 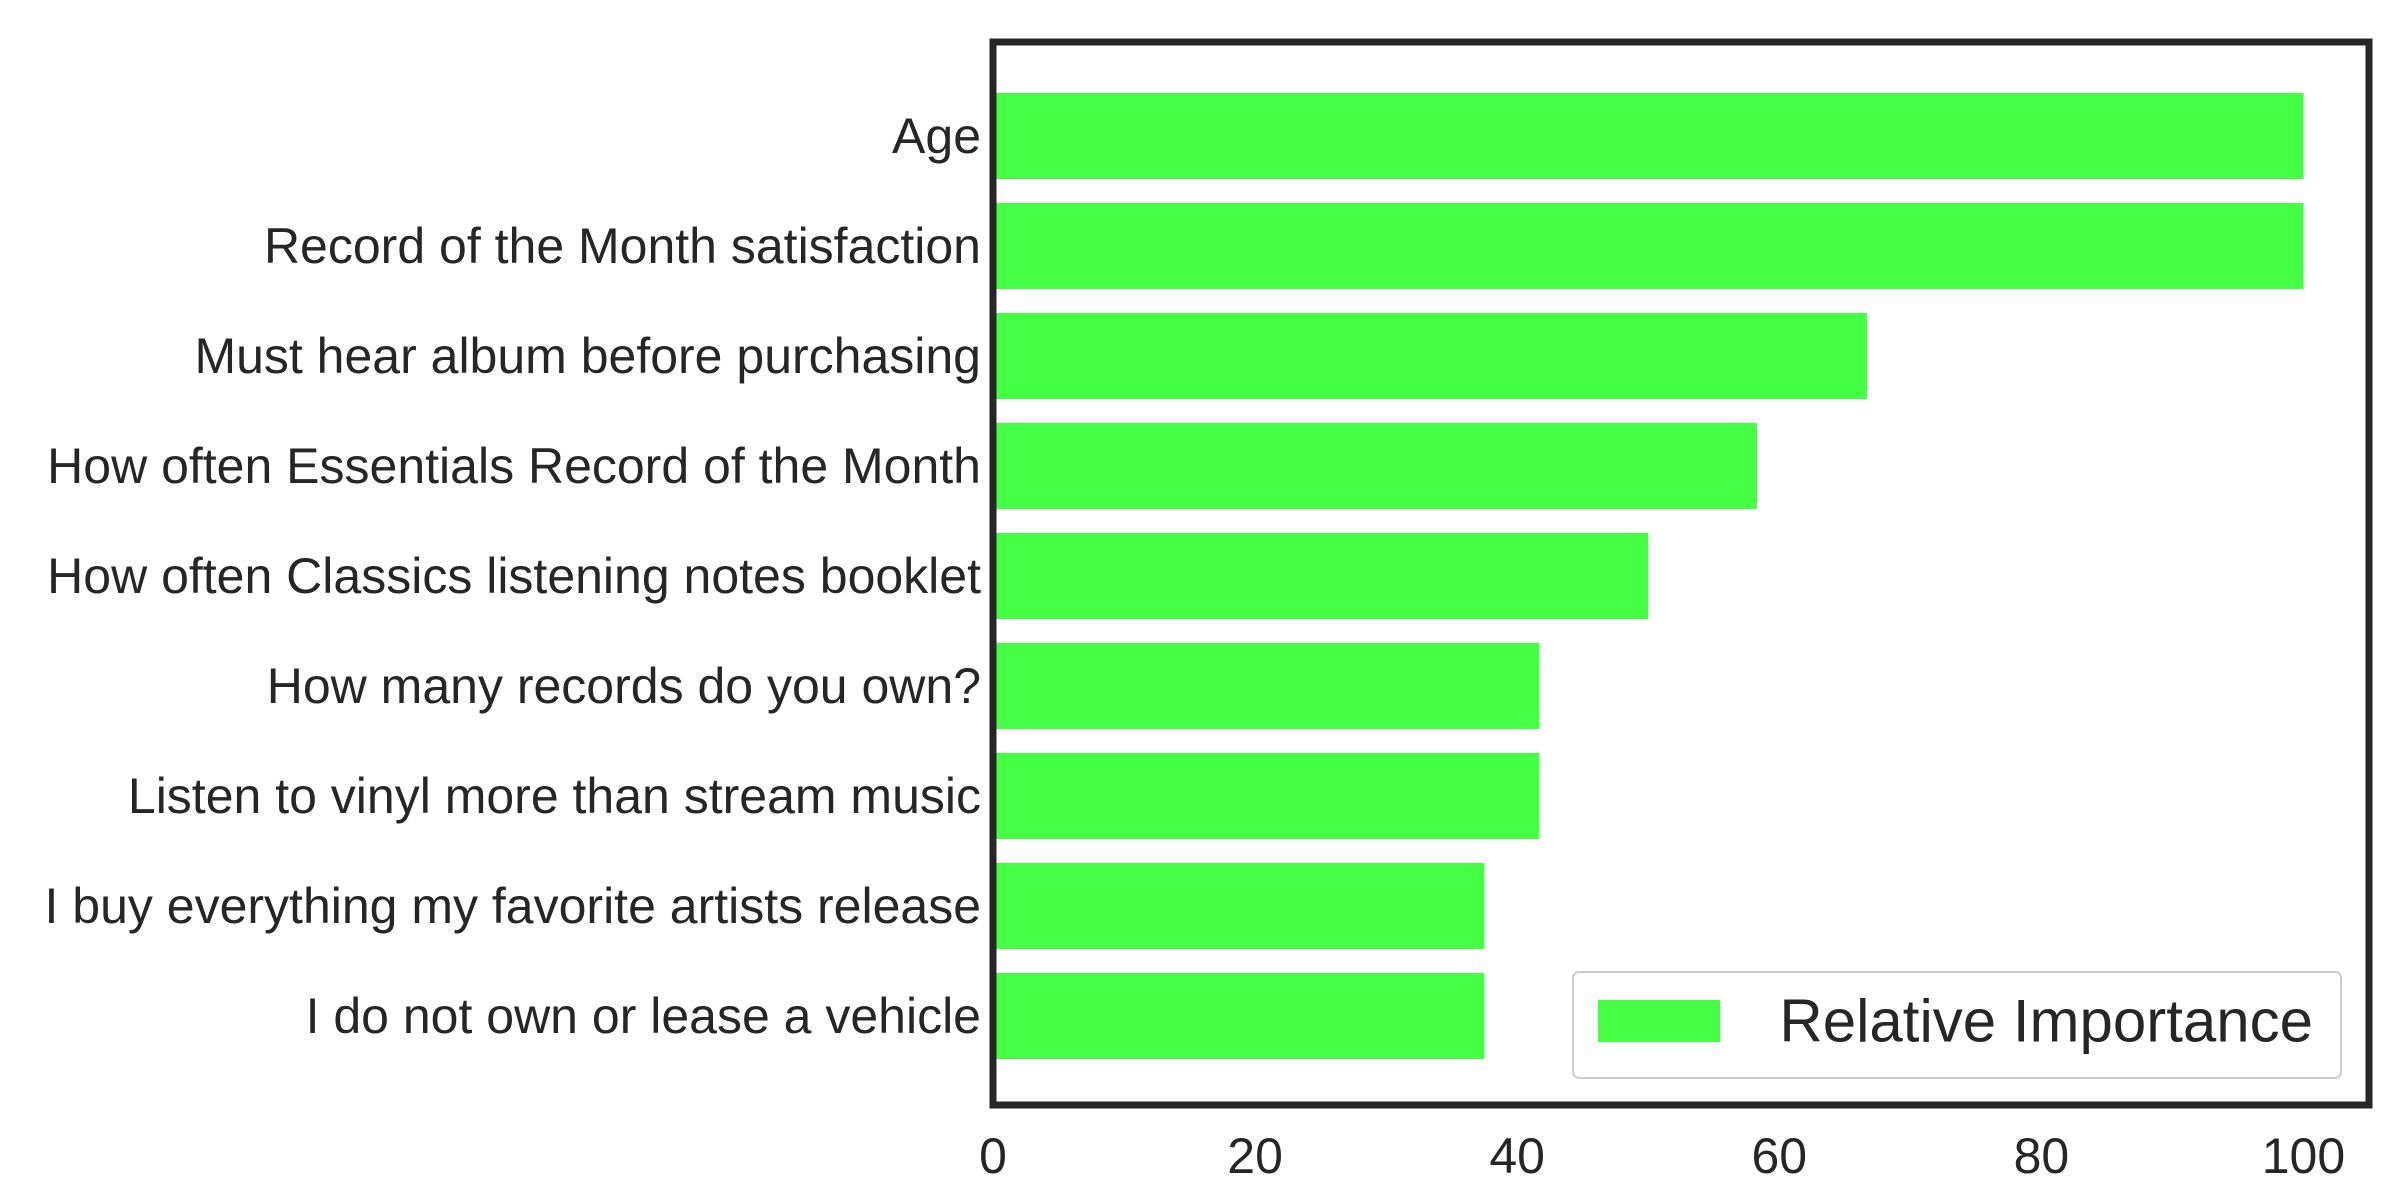 I want to click on category-label: I do not own or lease a vehicle, so click(x=643, y=1016).